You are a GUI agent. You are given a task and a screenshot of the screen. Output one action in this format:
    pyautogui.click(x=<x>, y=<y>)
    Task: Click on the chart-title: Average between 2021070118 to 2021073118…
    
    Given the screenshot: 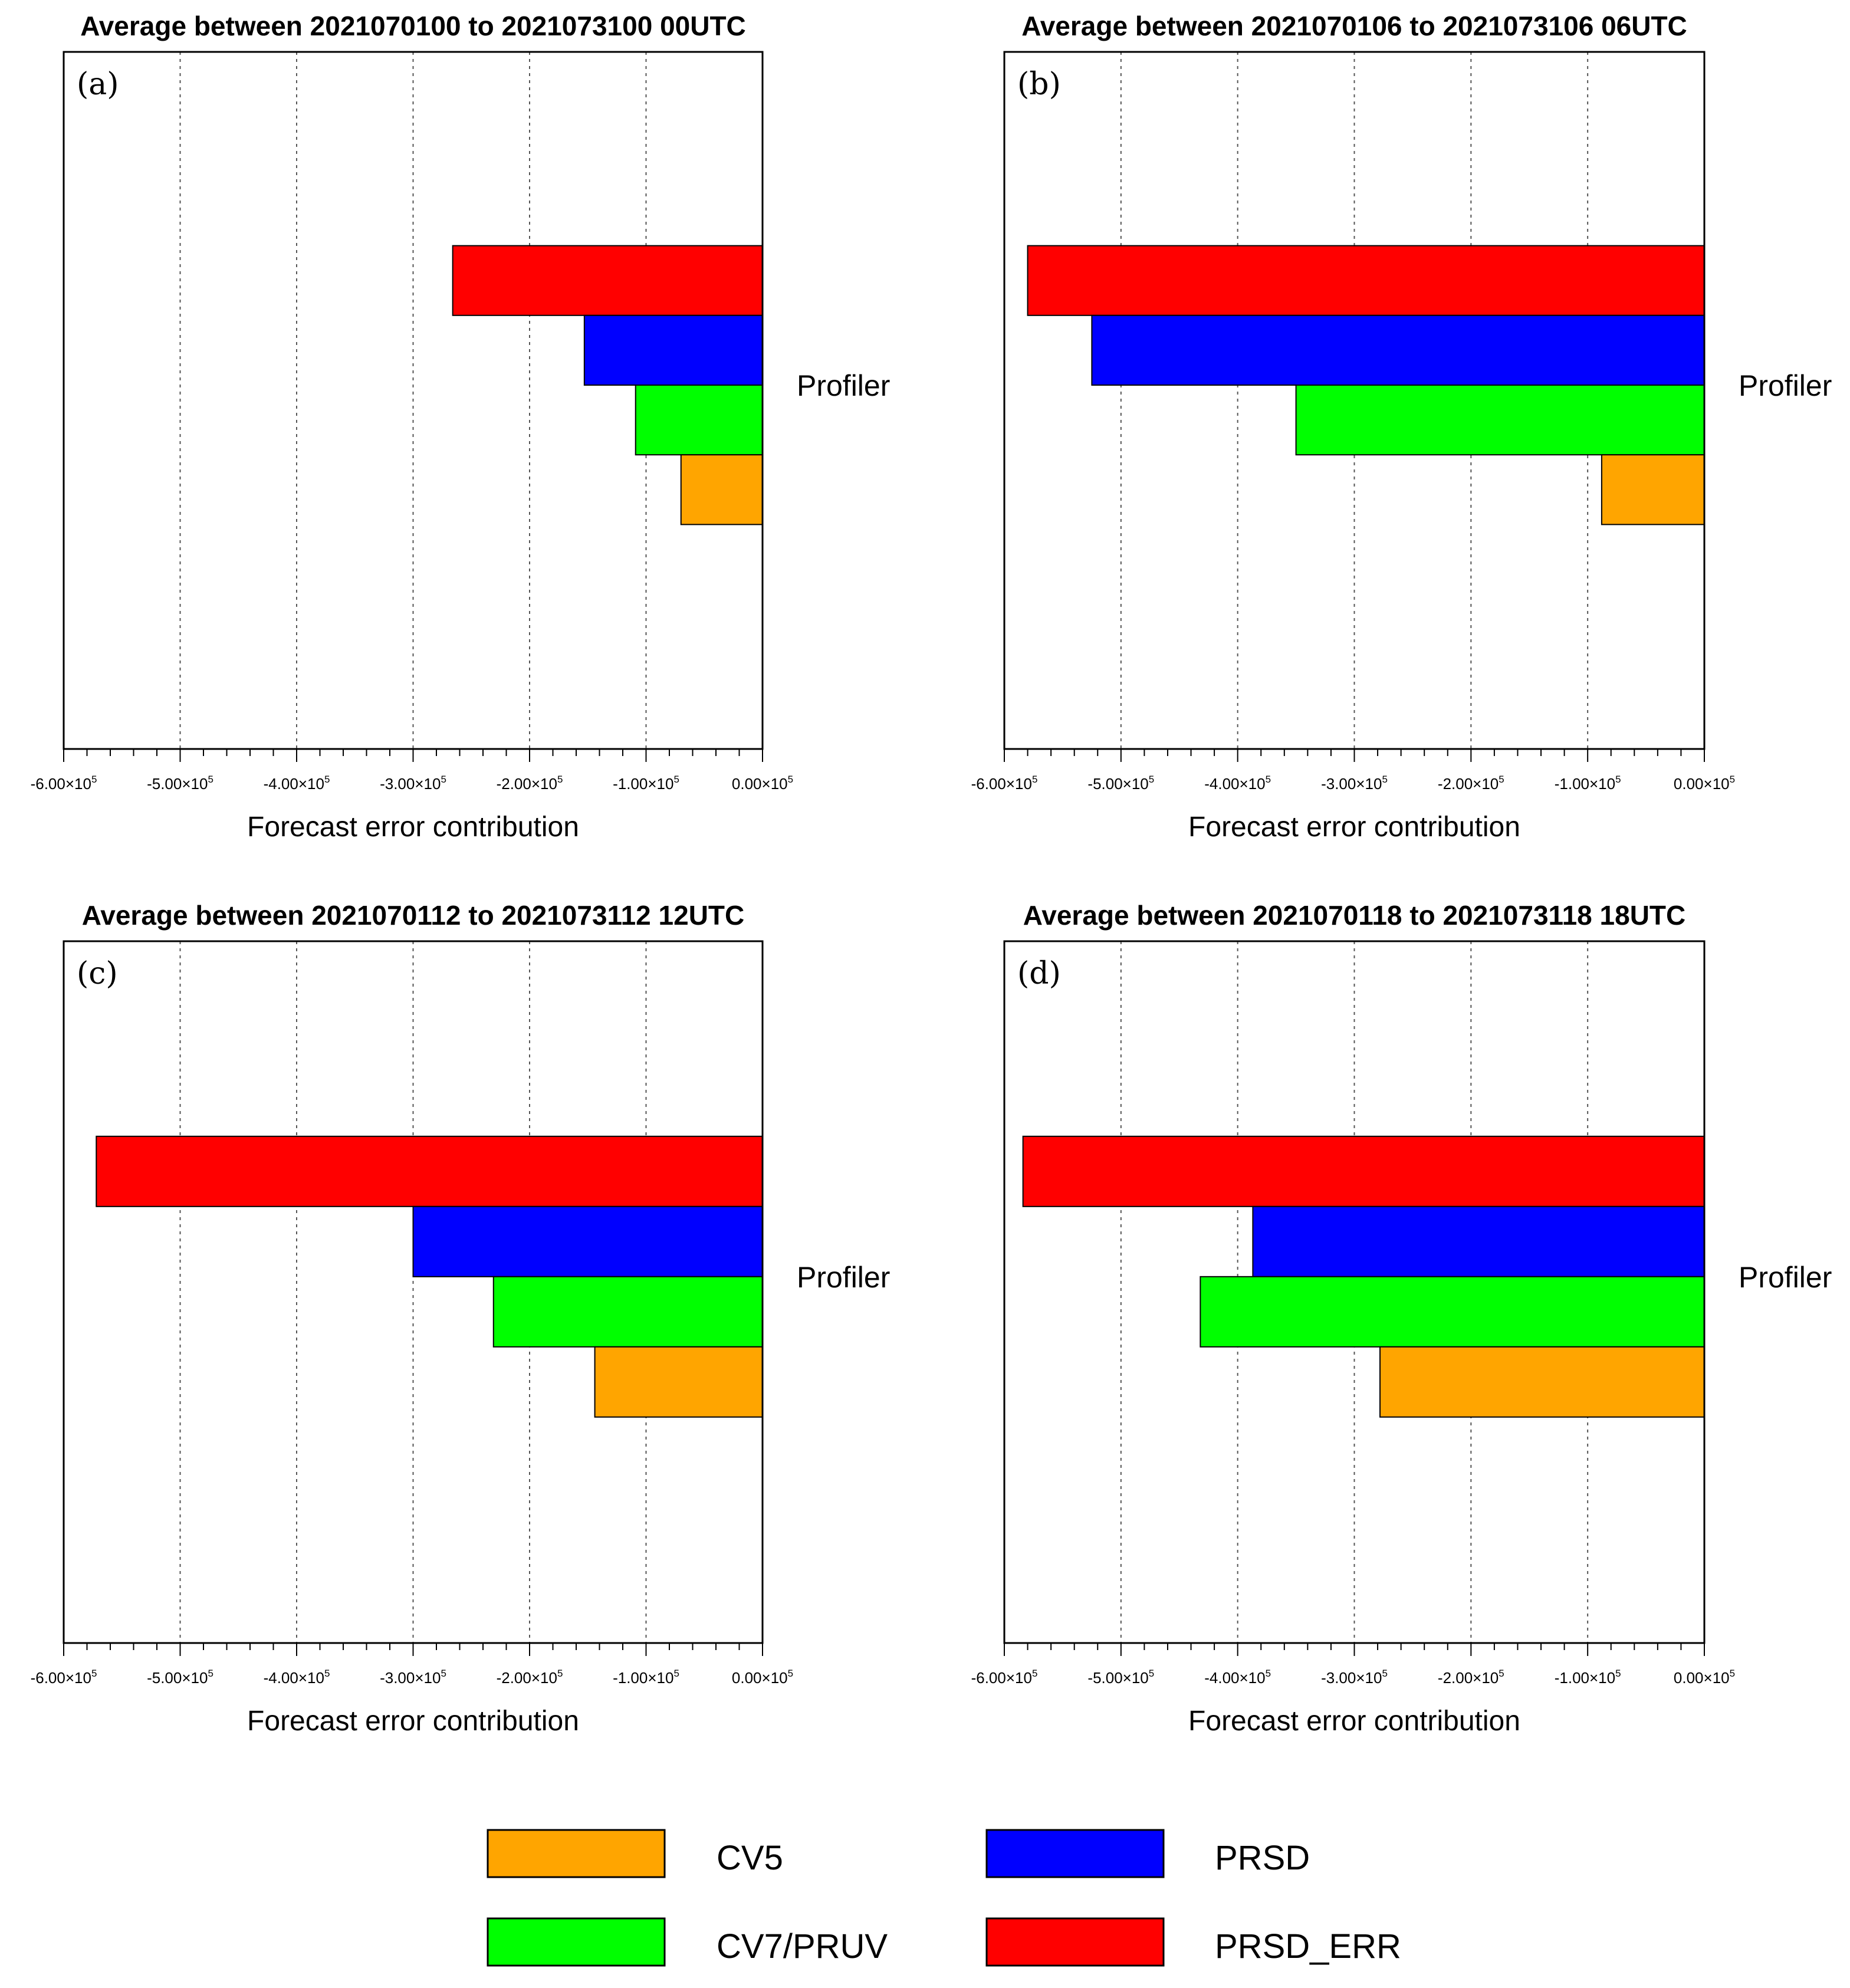 What is the action you would take?
    pyautogui.click(x=1354, y=915)
    